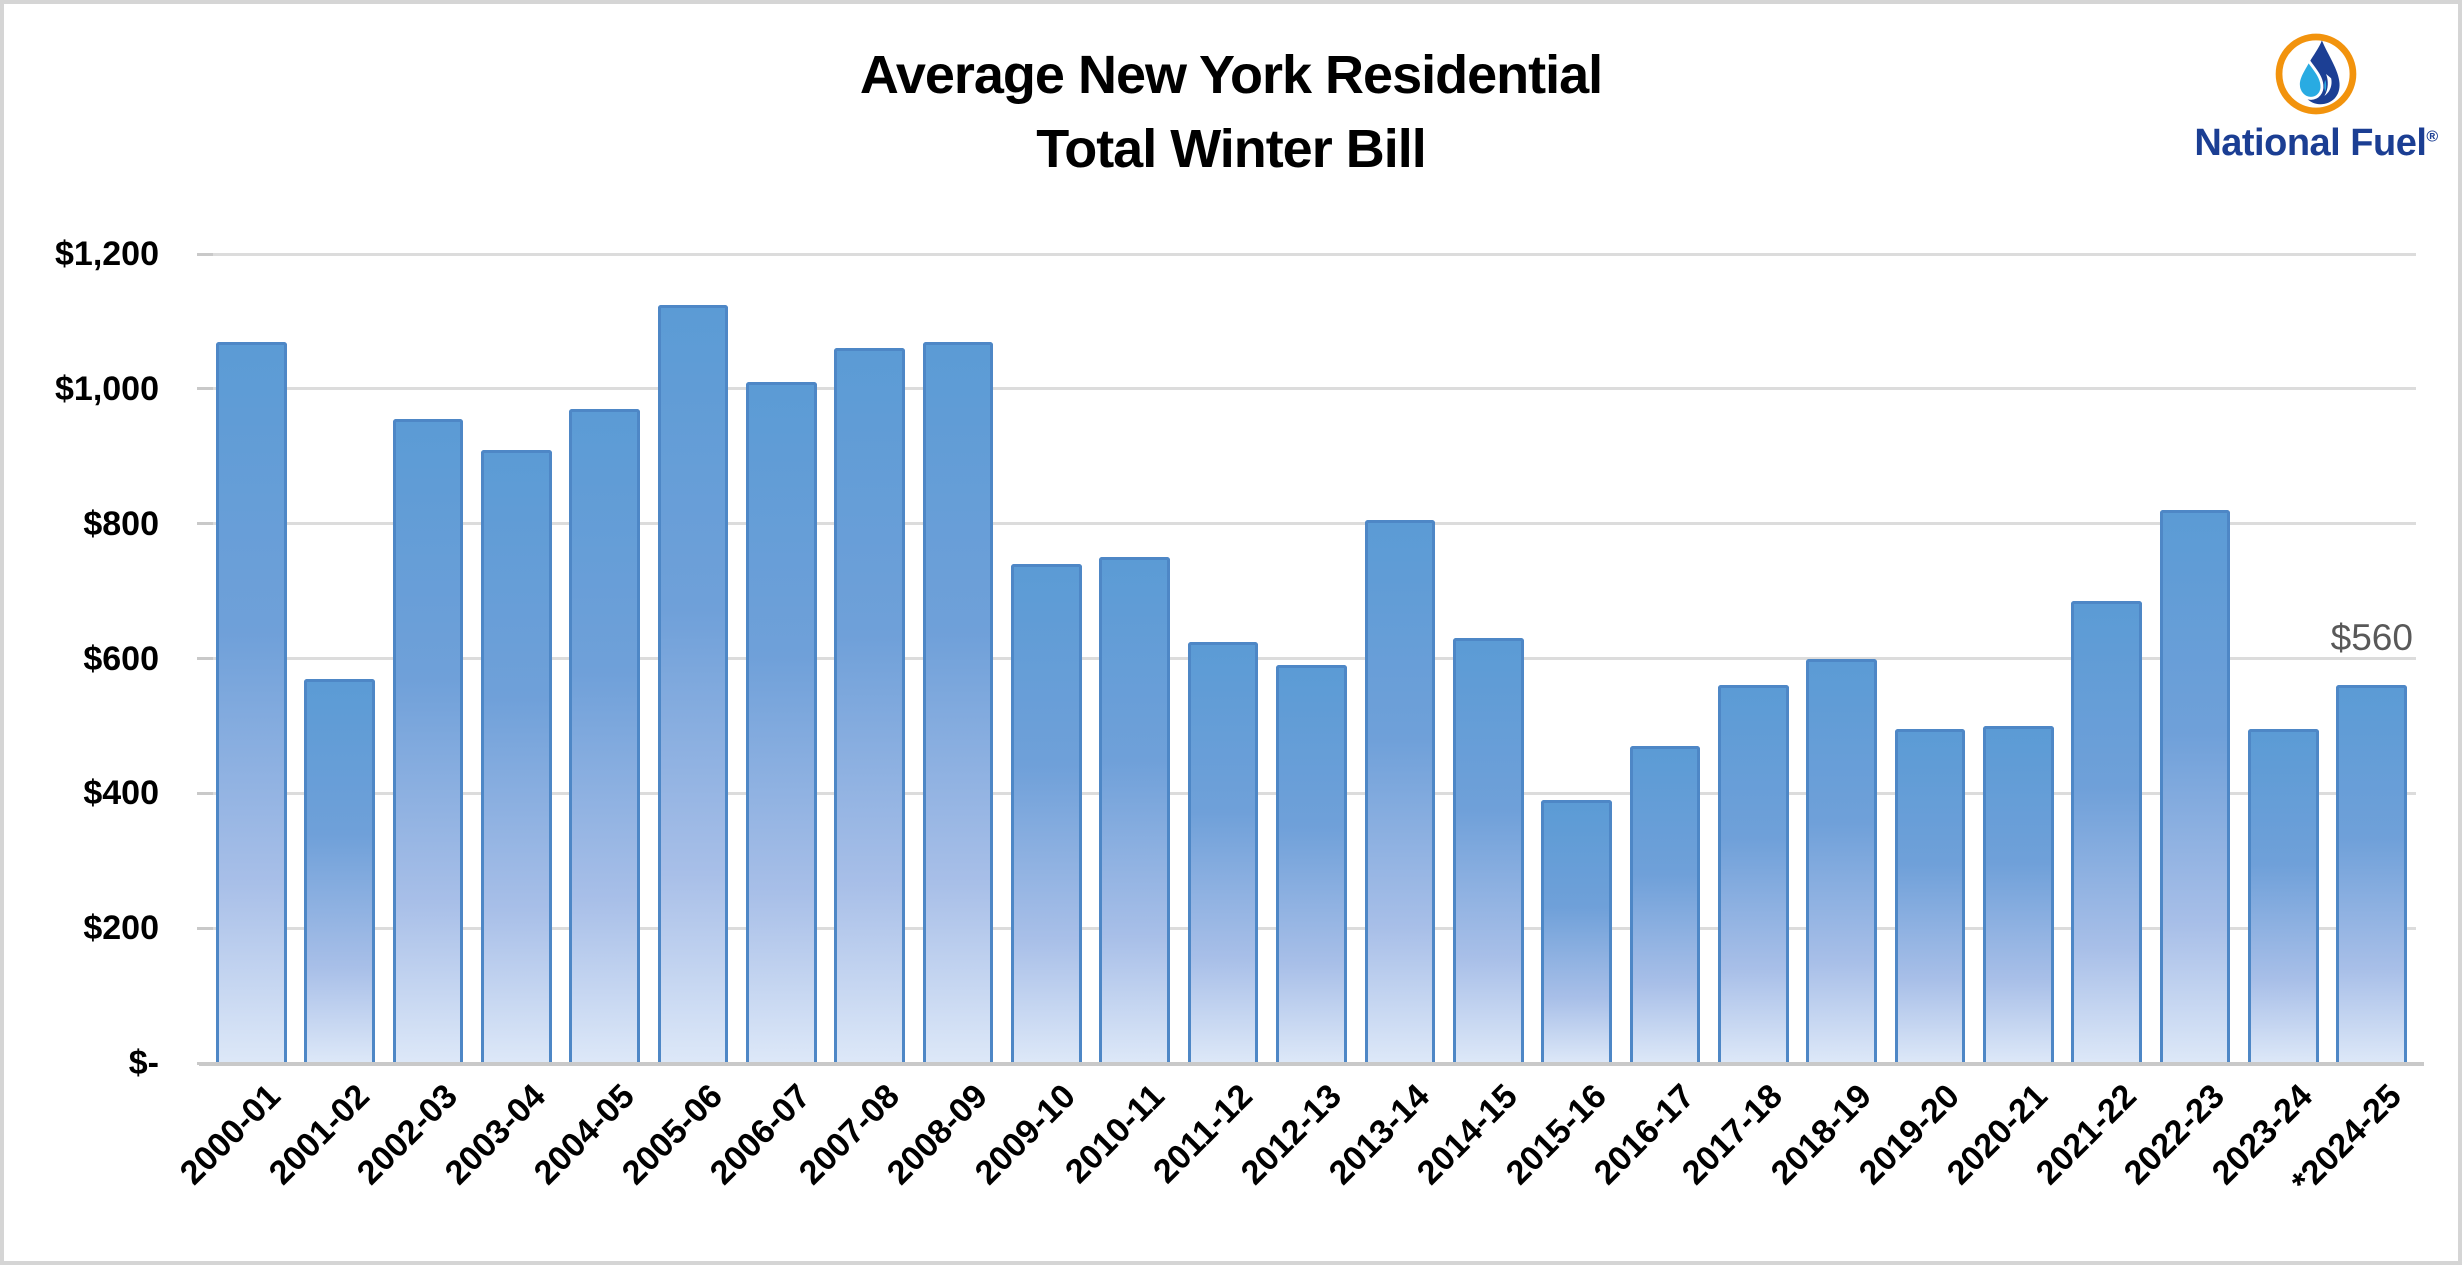 Image resolution: width=2462 pixels, height=1265 pixels. Describe the element at coordinates (121, 928) in the screenshot. I see `y-axis-label: $200` at that location.